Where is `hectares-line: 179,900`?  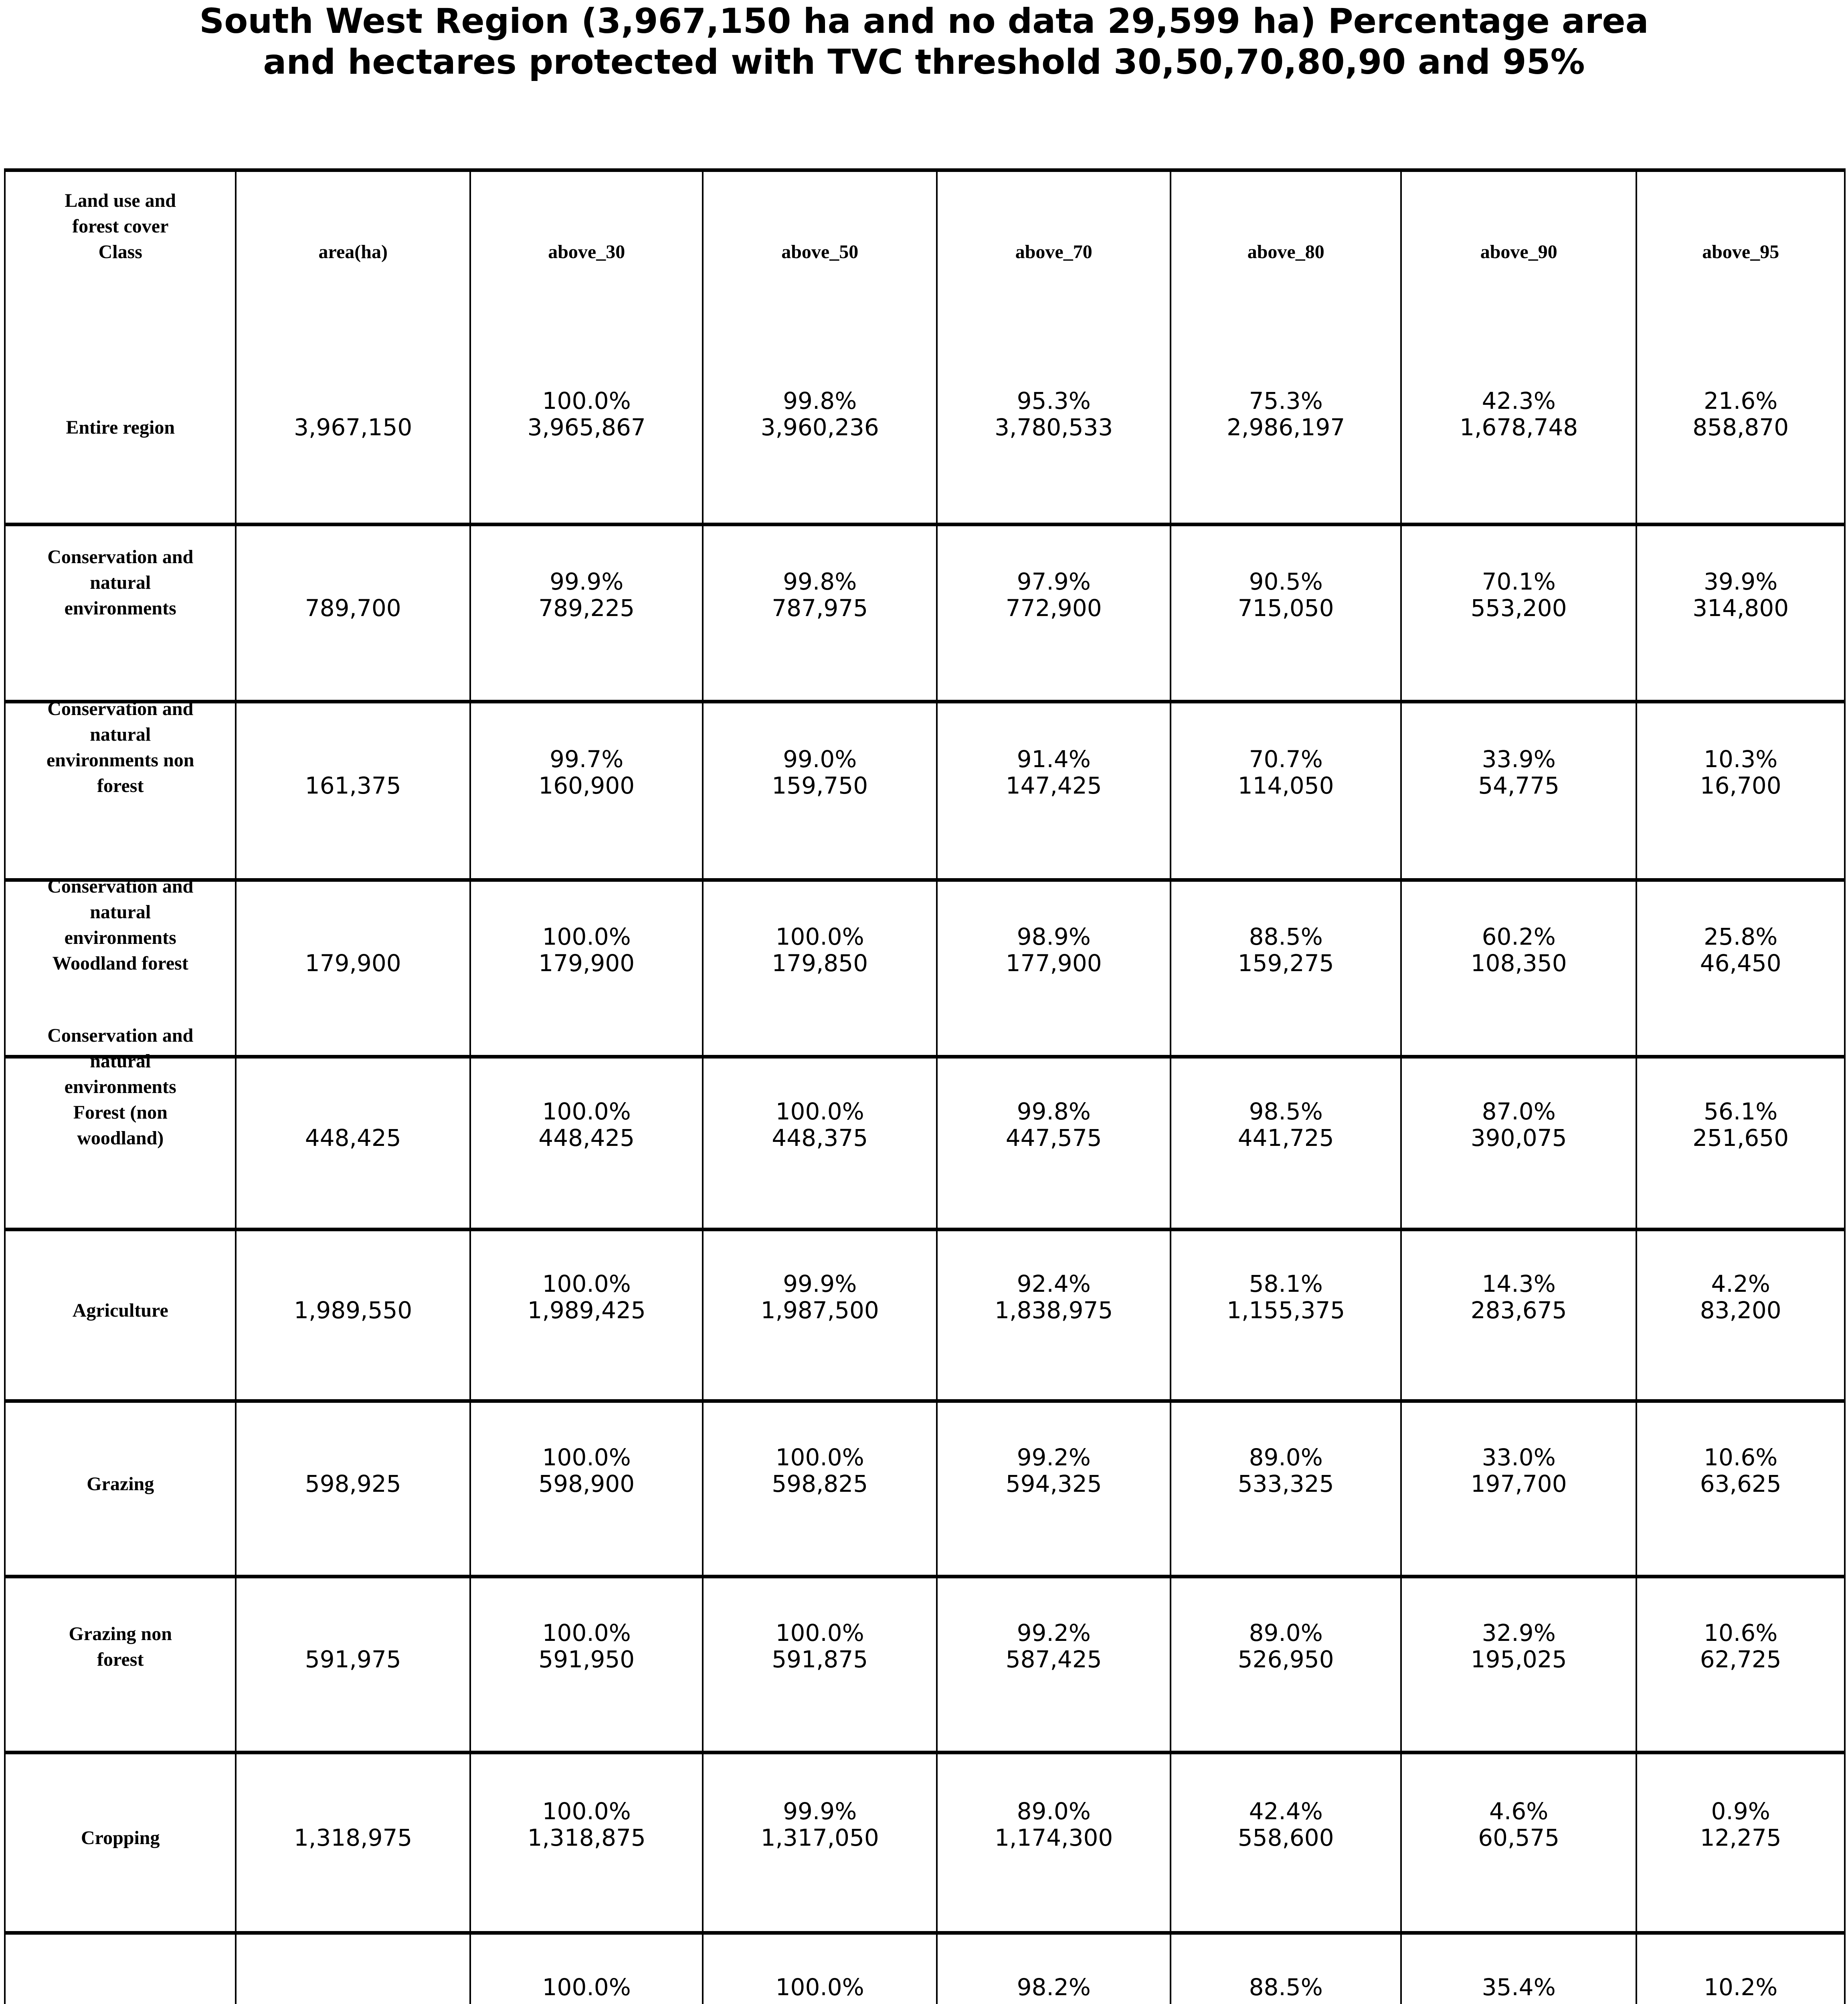 hectares-line: 179,900 is located at coordinates (586, 963).